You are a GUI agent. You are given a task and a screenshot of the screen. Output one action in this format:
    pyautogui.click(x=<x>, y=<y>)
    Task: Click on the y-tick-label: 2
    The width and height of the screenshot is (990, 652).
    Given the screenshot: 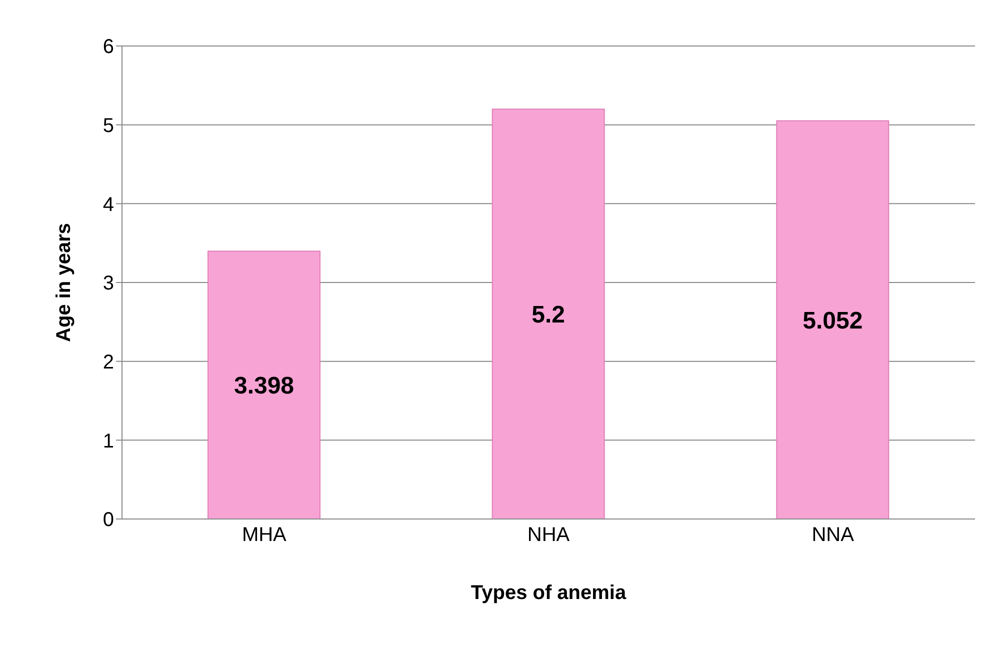 What is the action you would take?
    pyautogui.click(x=108, y=362)
    